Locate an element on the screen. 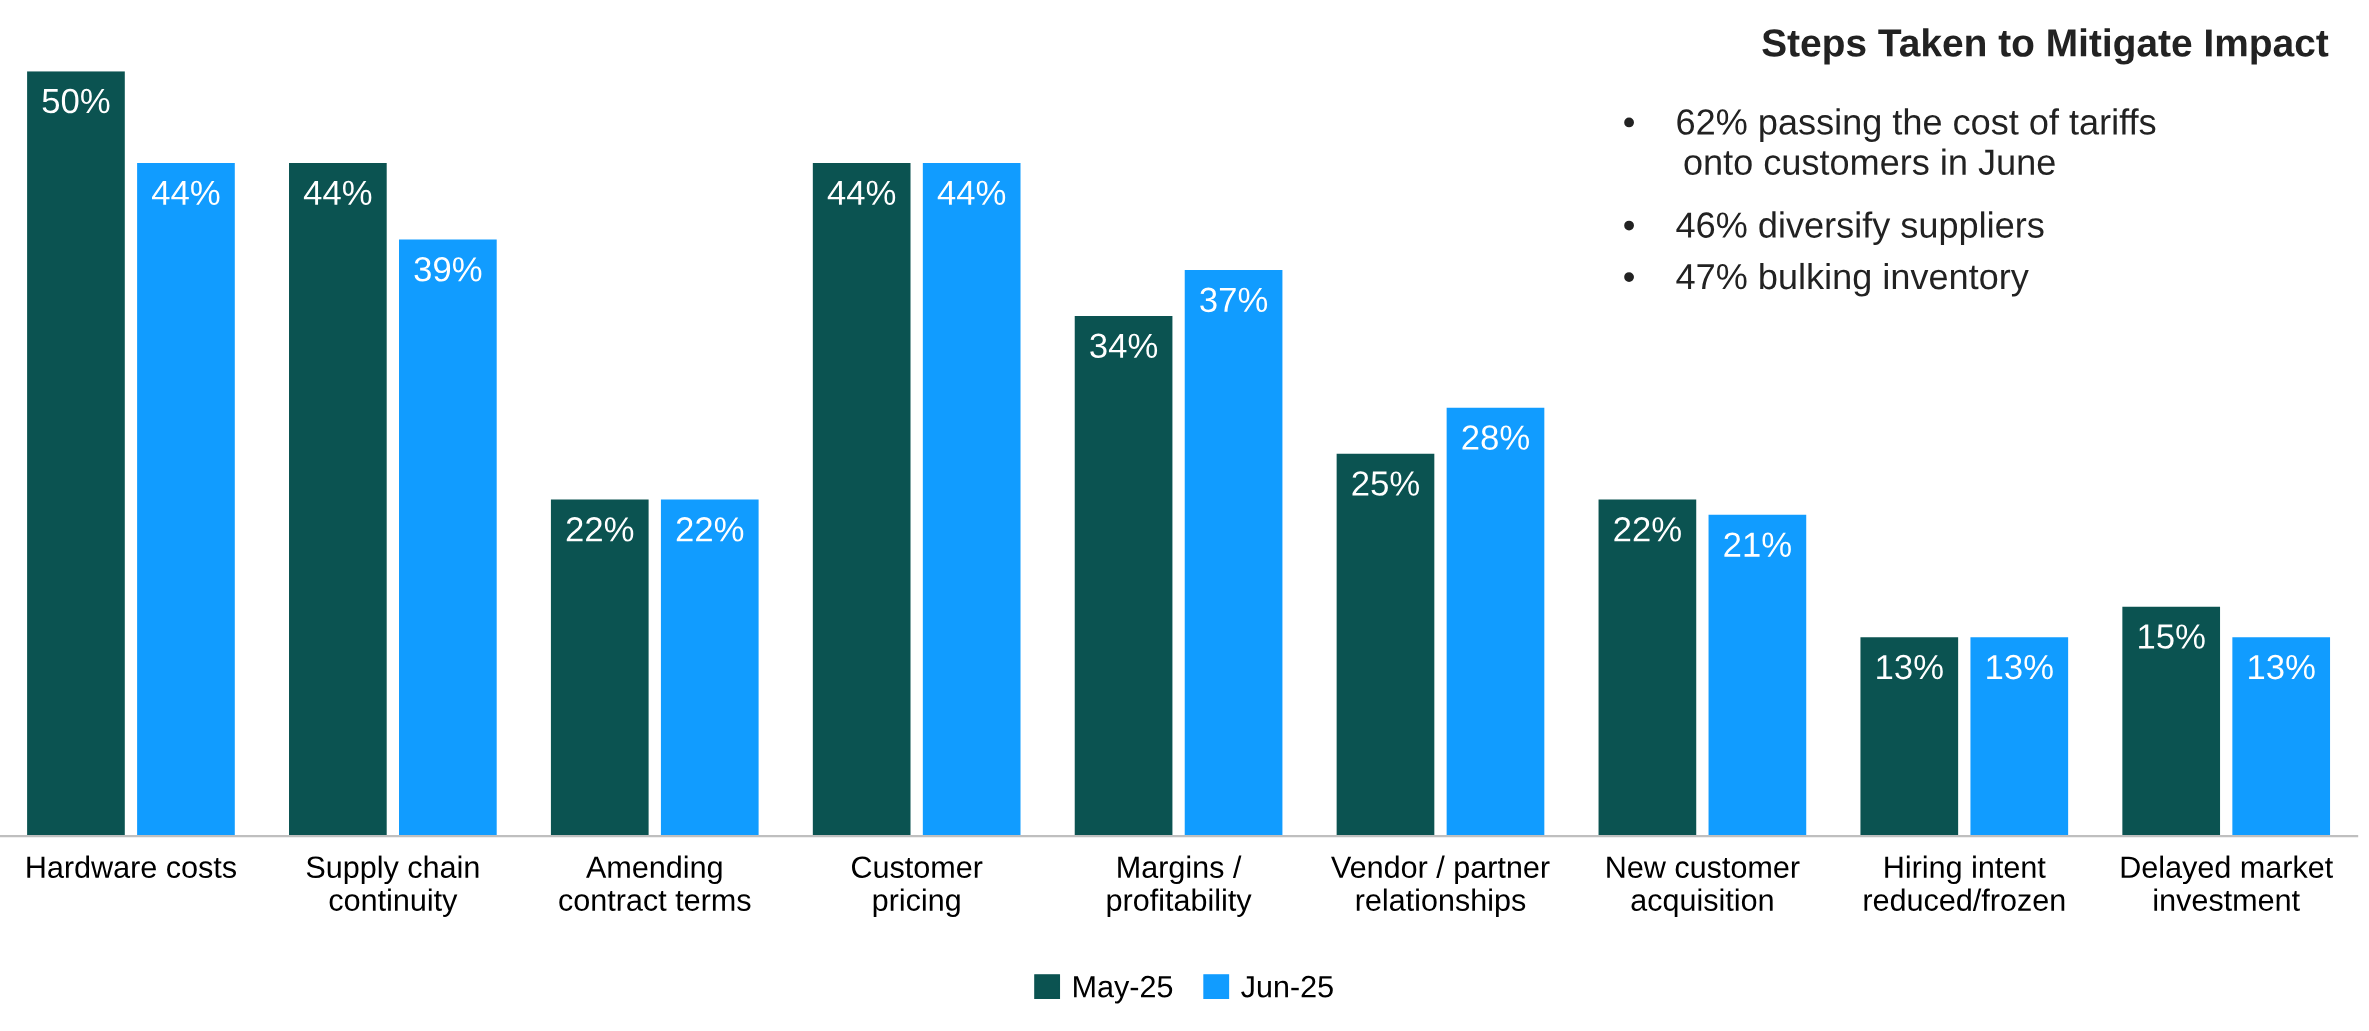  data-label: 15% is located at coordinates (2172, 636).